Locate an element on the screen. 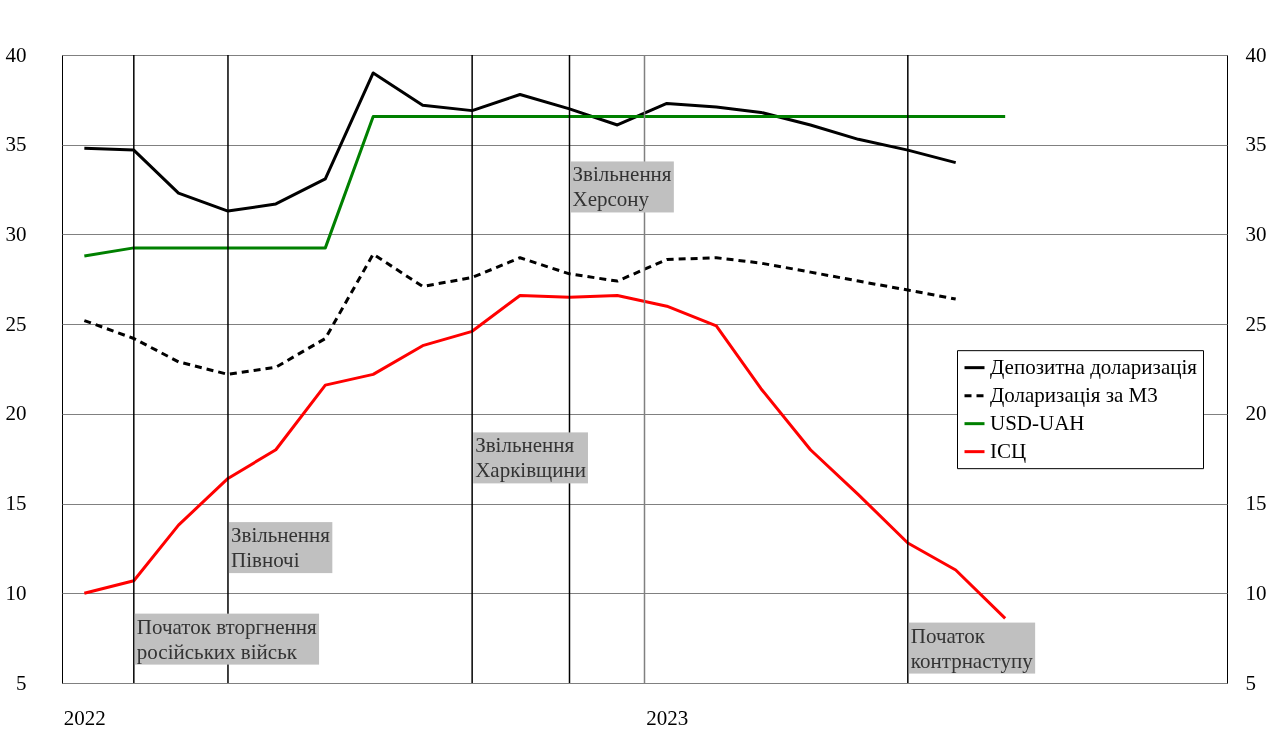 The width and height of the screenshot is (1276, 738). y2-tick-label: 5 is located at coordinates (1250, 682).